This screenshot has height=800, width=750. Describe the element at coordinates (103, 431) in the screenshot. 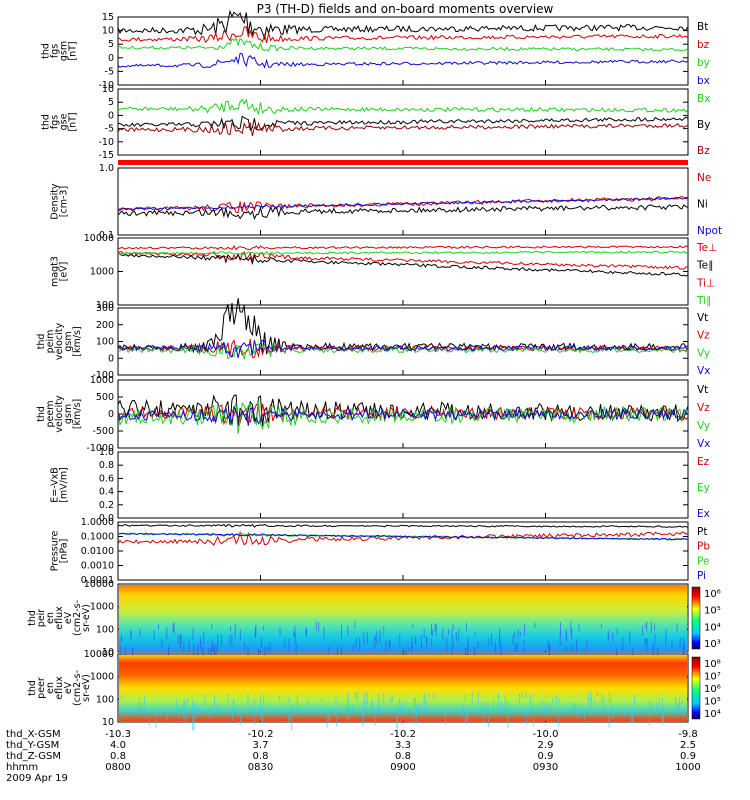

I see `y-tick-label: -500` at that location.